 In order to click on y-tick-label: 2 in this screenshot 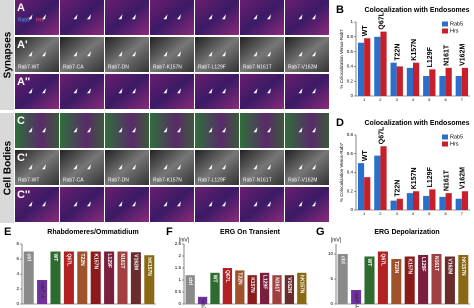, I will do `click(17, 288)`.